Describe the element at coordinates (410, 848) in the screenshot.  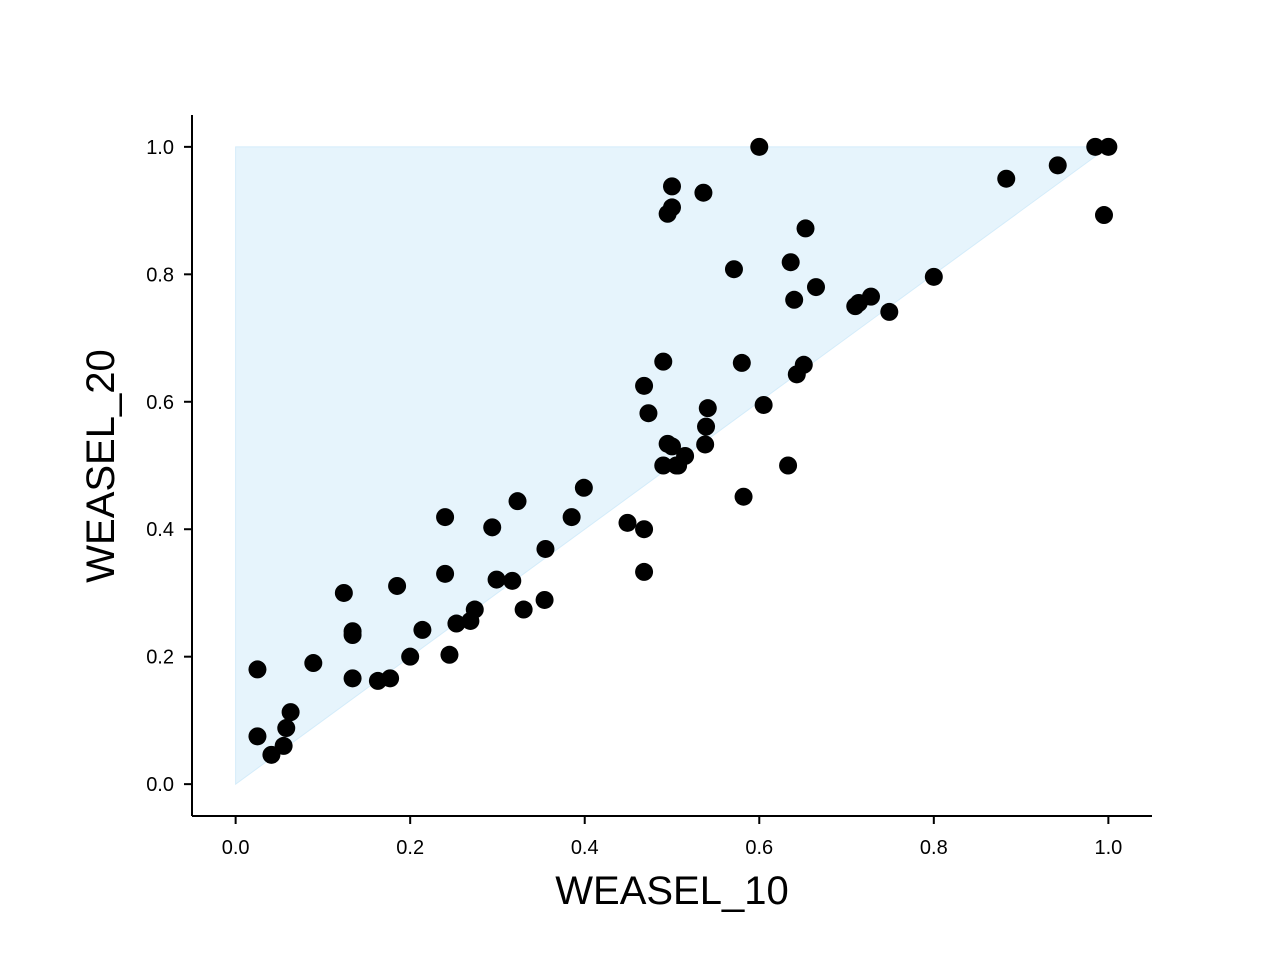
I see `x-tick-label: 0.2` at that location.